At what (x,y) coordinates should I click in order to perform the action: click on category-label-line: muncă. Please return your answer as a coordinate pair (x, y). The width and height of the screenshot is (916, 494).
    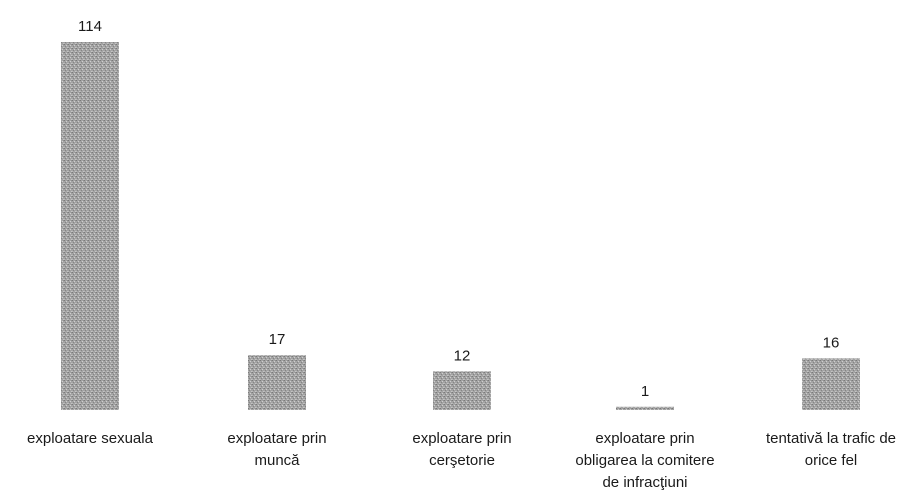
    Looking at the image, I should click on (277, 460).